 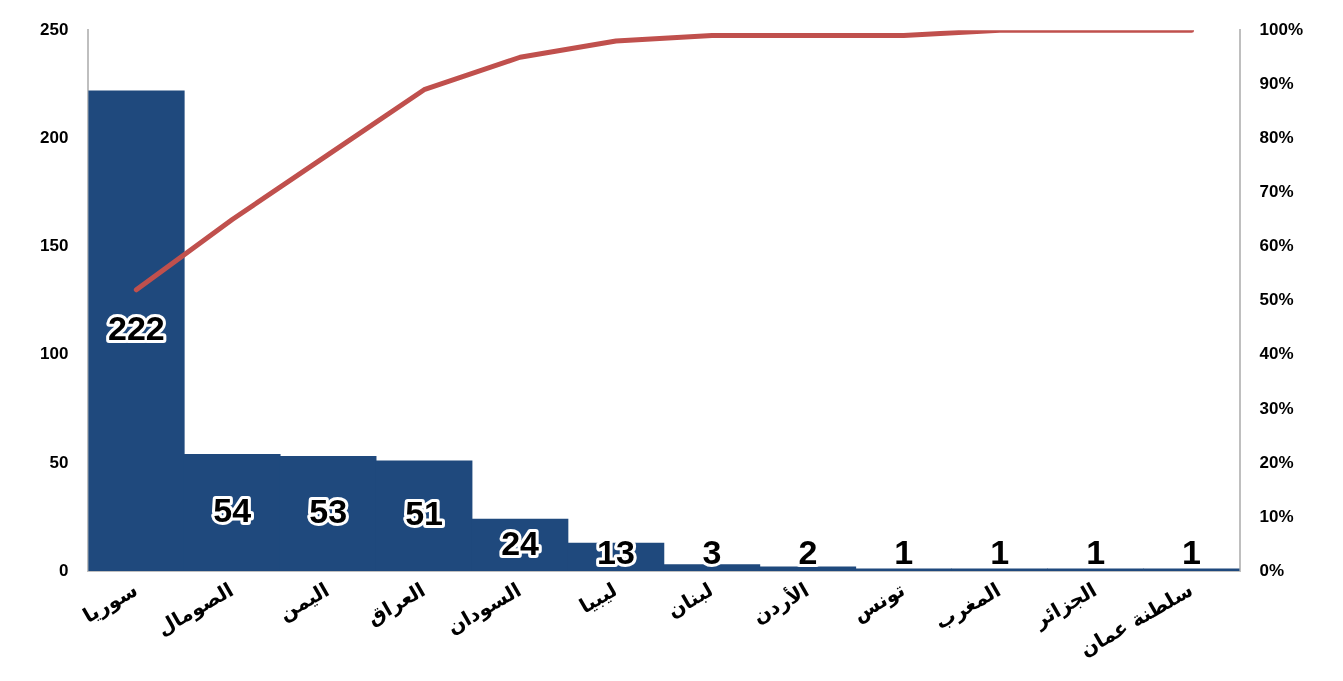 What do you see at coordinates (1276, 192) in the screenshot?
I see `y2-tick-label: 70%` at bounding box center [1276, 192].